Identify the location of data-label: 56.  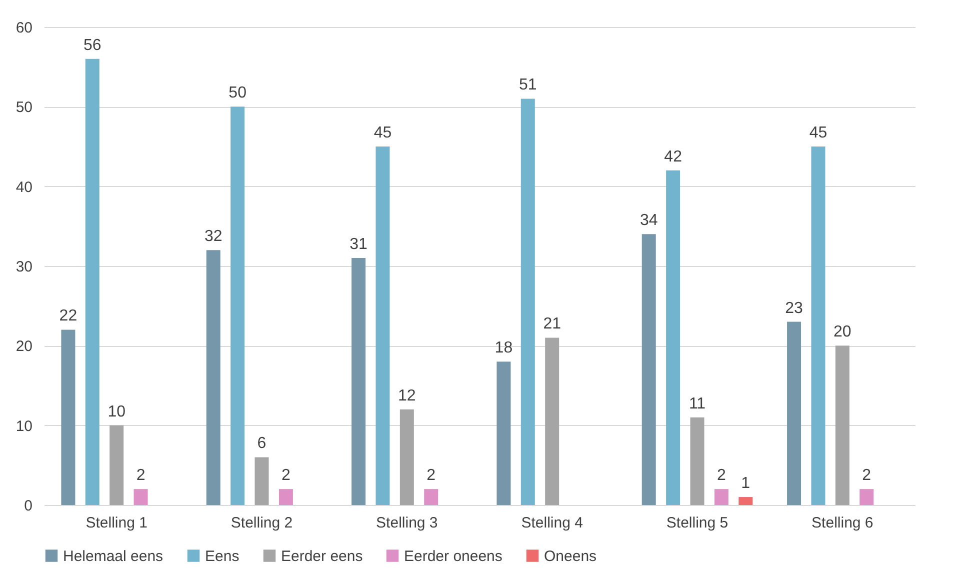
(92, 45).